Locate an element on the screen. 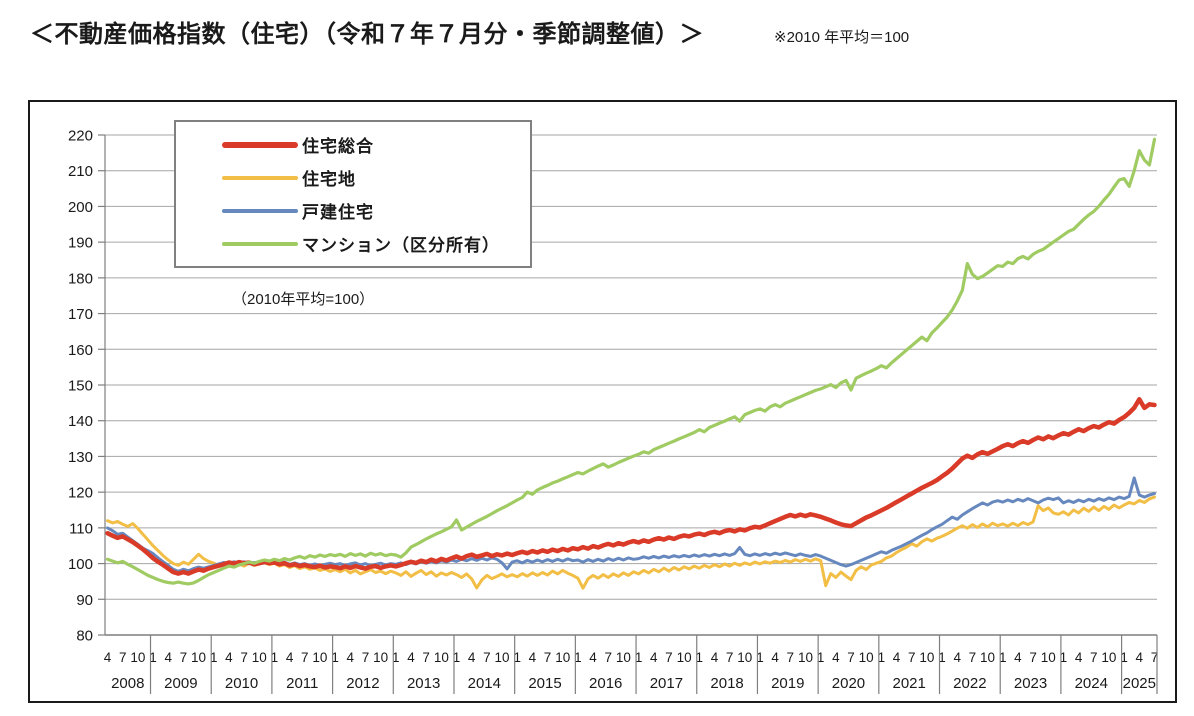  legend-label-jutakuchi: 住宅地 is located at coordinates (329, 179).